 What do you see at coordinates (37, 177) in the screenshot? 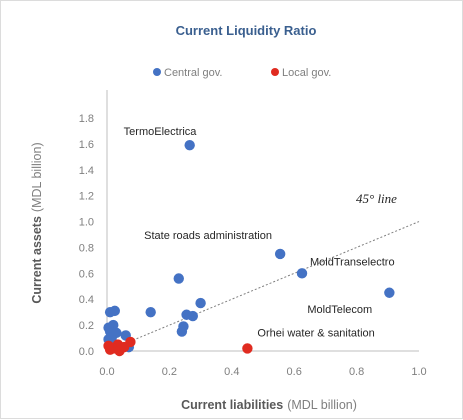
I see `y-axis-unit: (MDL billion)` at bounding box center [37, 177].